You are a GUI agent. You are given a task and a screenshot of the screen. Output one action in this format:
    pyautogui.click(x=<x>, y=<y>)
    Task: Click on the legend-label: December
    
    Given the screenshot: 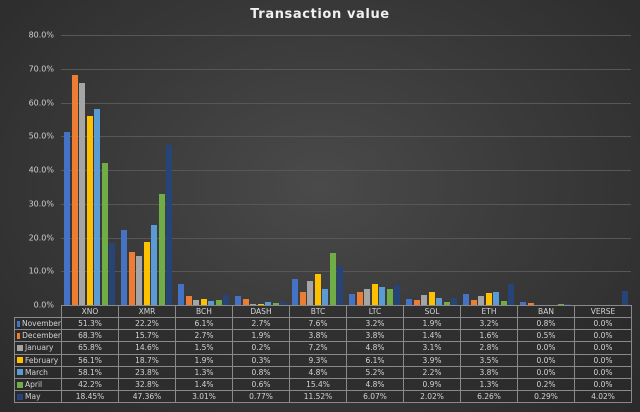 What is the action you would take?
    pyautogui.click(x=41, y=336)
    